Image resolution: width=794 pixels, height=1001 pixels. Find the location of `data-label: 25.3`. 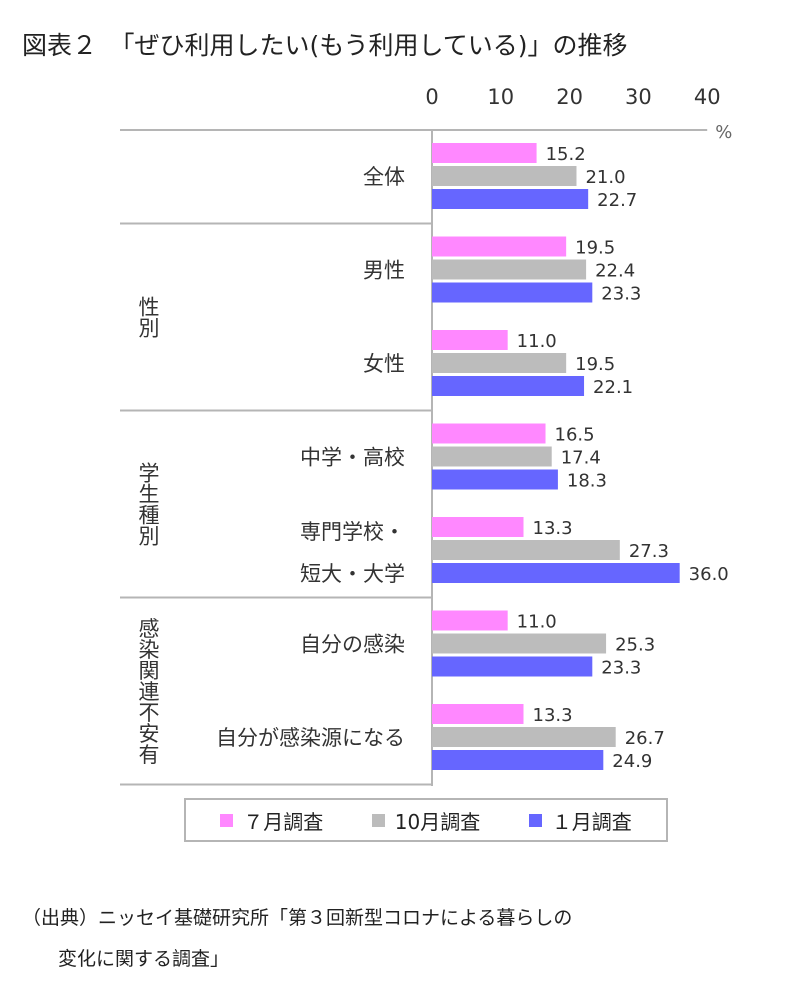

data-label: 25.3 is located at coordinates (635, 645).